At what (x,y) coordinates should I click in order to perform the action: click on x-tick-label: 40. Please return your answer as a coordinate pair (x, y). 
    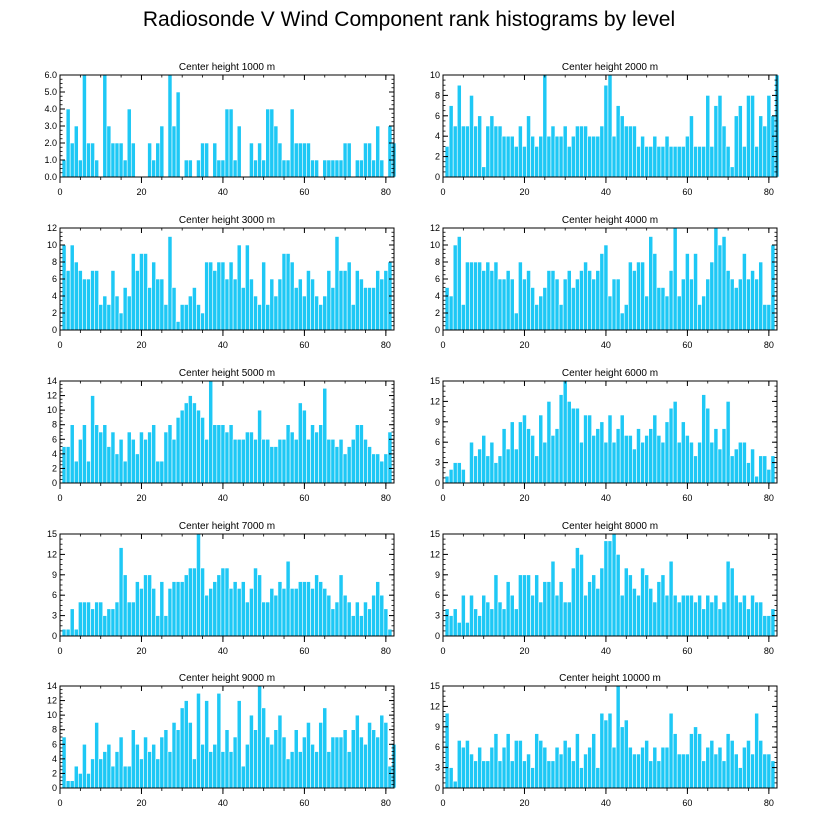
    Looking at the image, I should click on (223, 345).